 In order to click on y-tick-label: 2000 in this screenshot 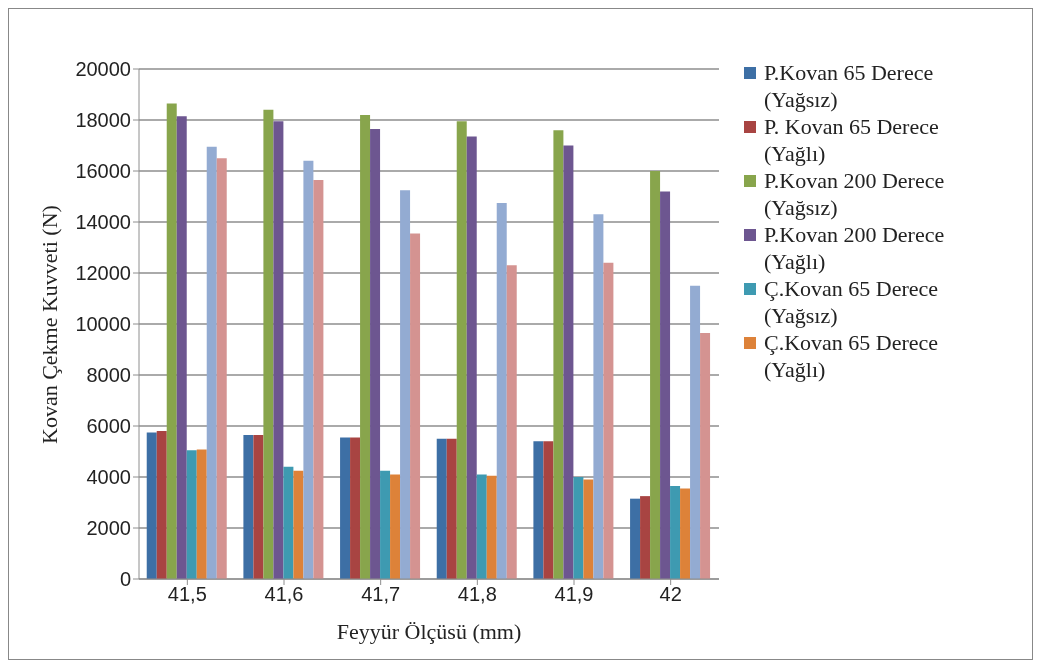, I will do `click(108, 528)`.